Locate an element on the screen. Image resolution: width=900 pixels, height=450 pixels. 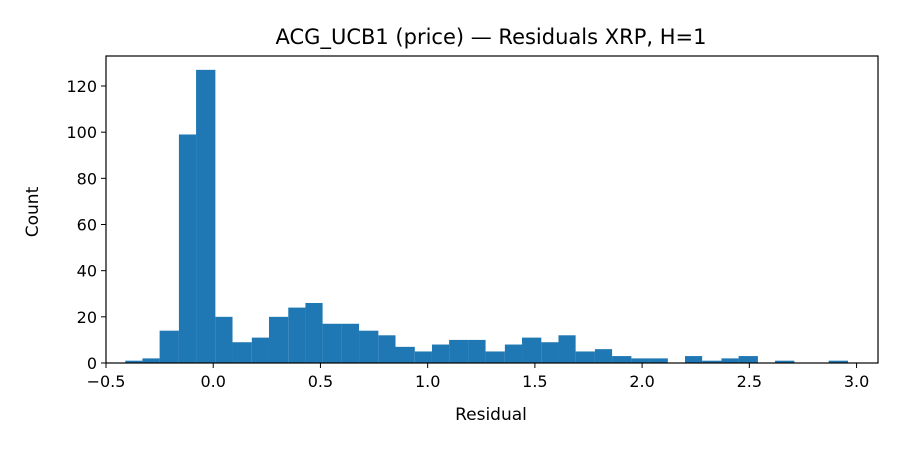
y-axis-label: Count is located at coordinates (33, 211).